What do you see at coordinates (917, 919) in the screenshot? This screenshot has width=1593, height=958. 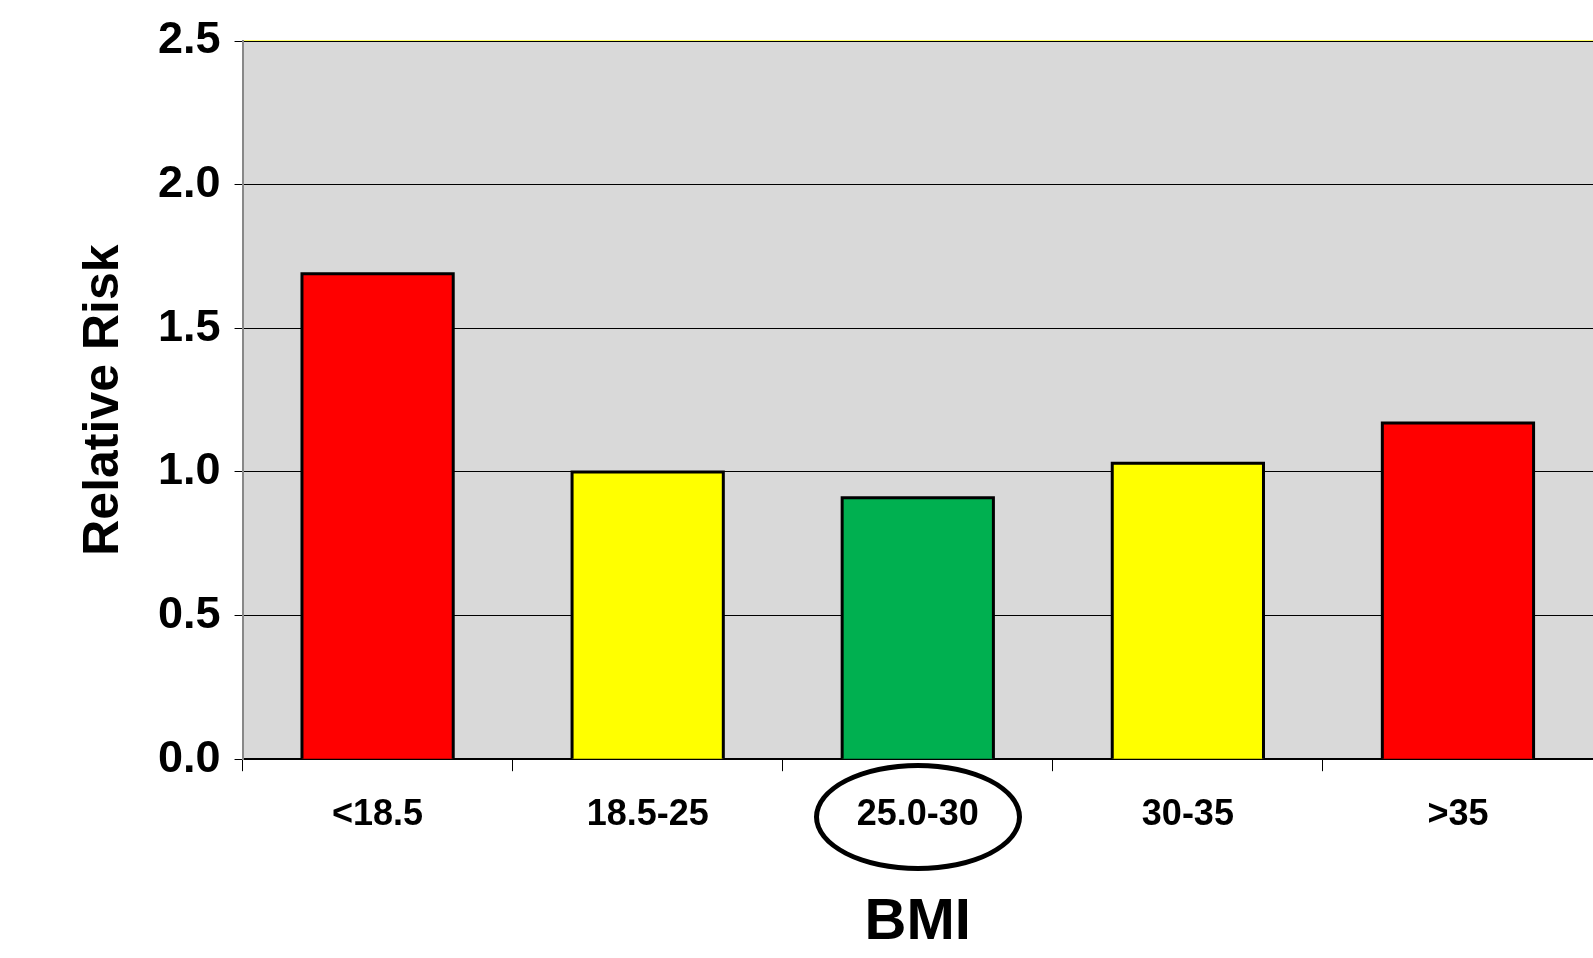 I see `x-axis-title: BMI` at bounding box center [917, 919].